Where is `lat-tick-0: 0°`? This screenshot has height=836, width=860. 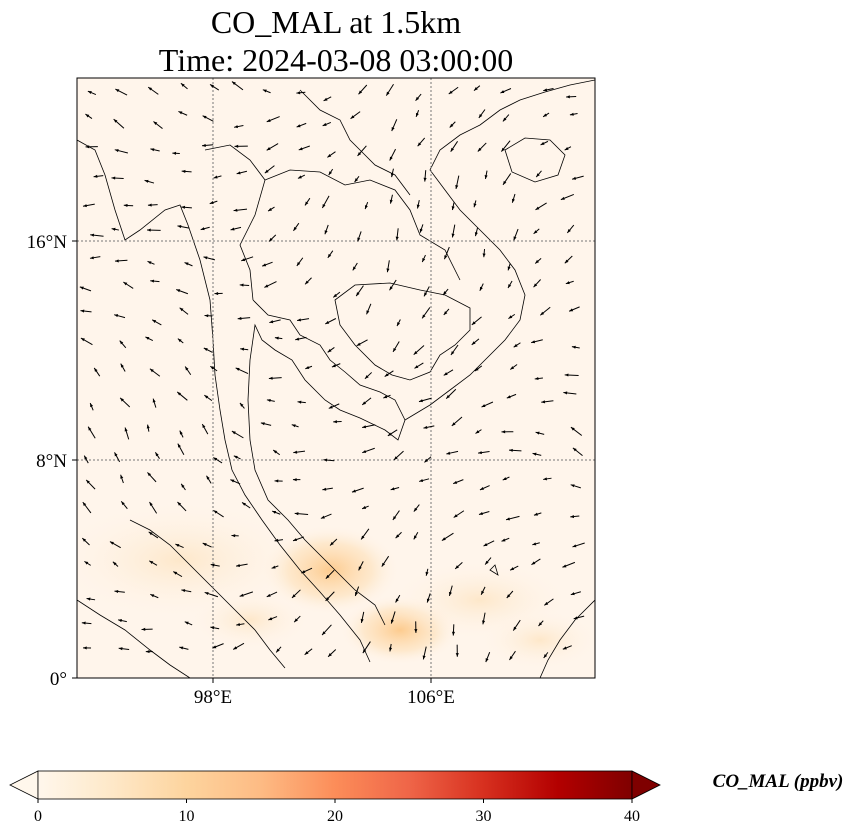
lat-tick-0: 0° is located at coordinates (58, 679).